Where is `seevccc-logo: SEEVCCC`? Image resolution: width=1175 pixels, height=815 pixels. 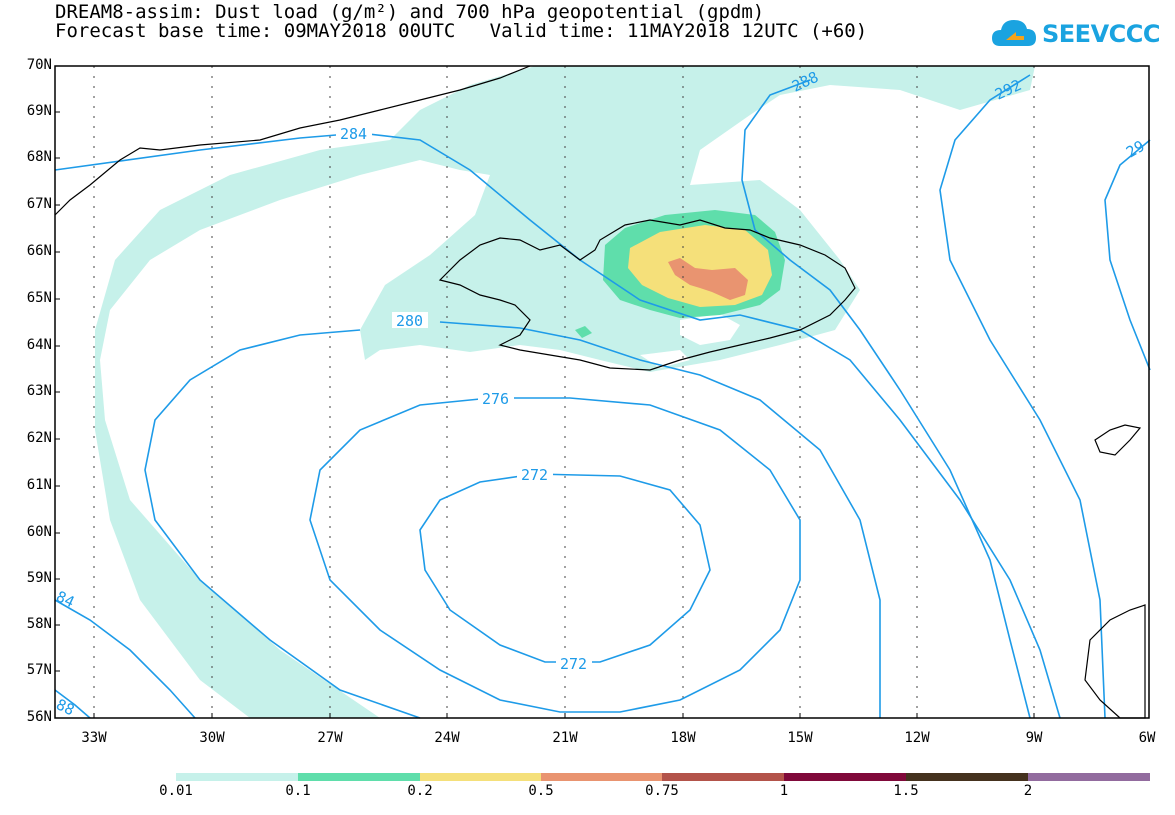
seevccc-logo: SEEVCCC is located at coordinates (1075, 35).